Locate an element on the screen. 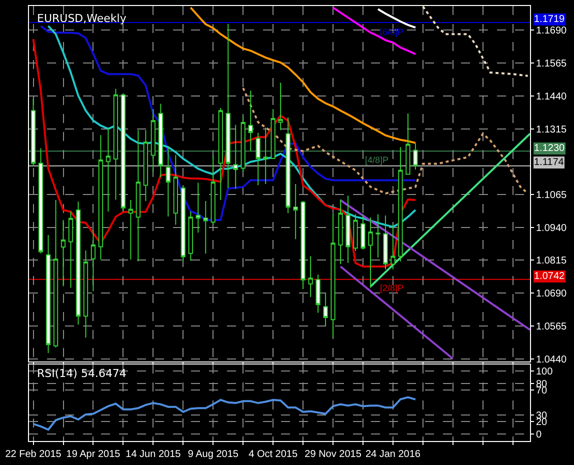 This screenshot has width=574, height=465. y-tick-label: 1.1690 is located at coordinates (552, 31).